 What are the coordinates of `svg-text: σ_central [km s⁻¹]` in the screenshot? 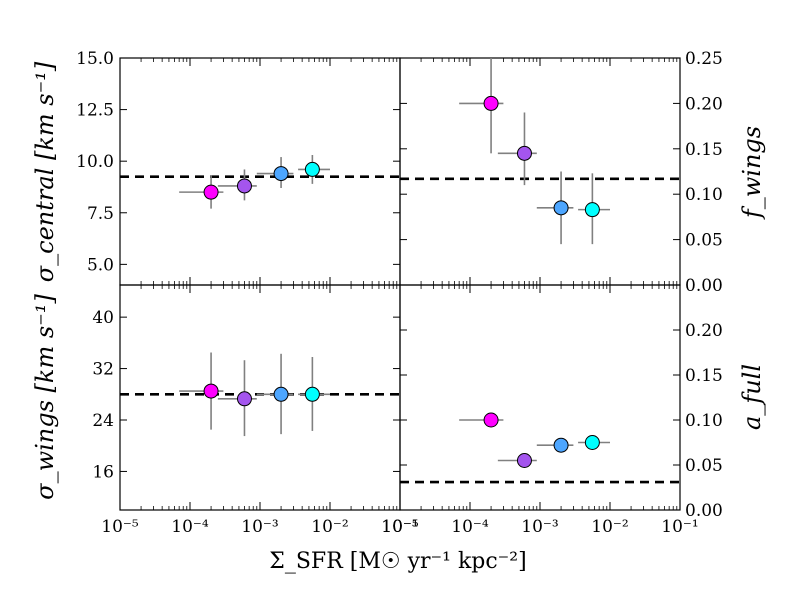 It's located at (45, 171).